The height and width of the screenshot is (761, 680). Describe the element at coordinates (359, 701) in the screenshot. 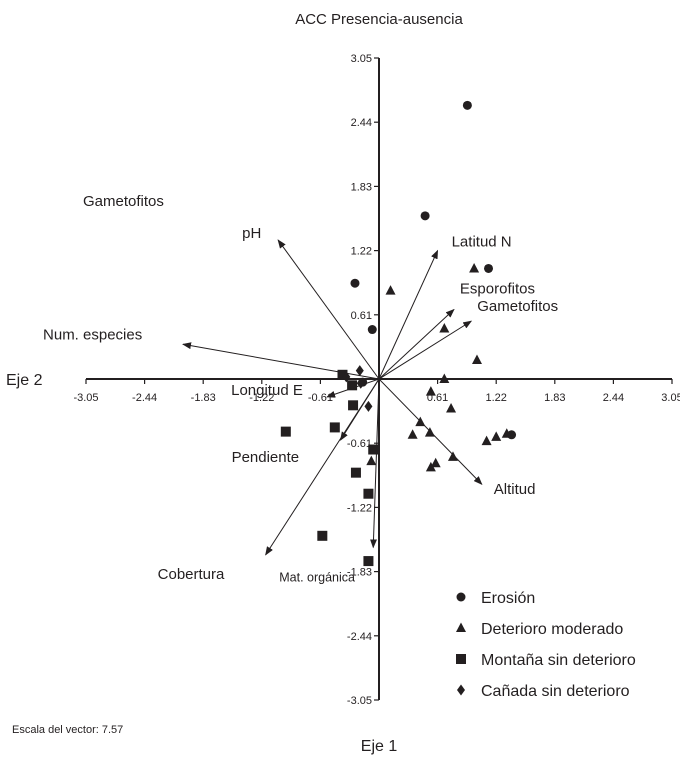

I see `y-tick-label: -3.05` at that location.